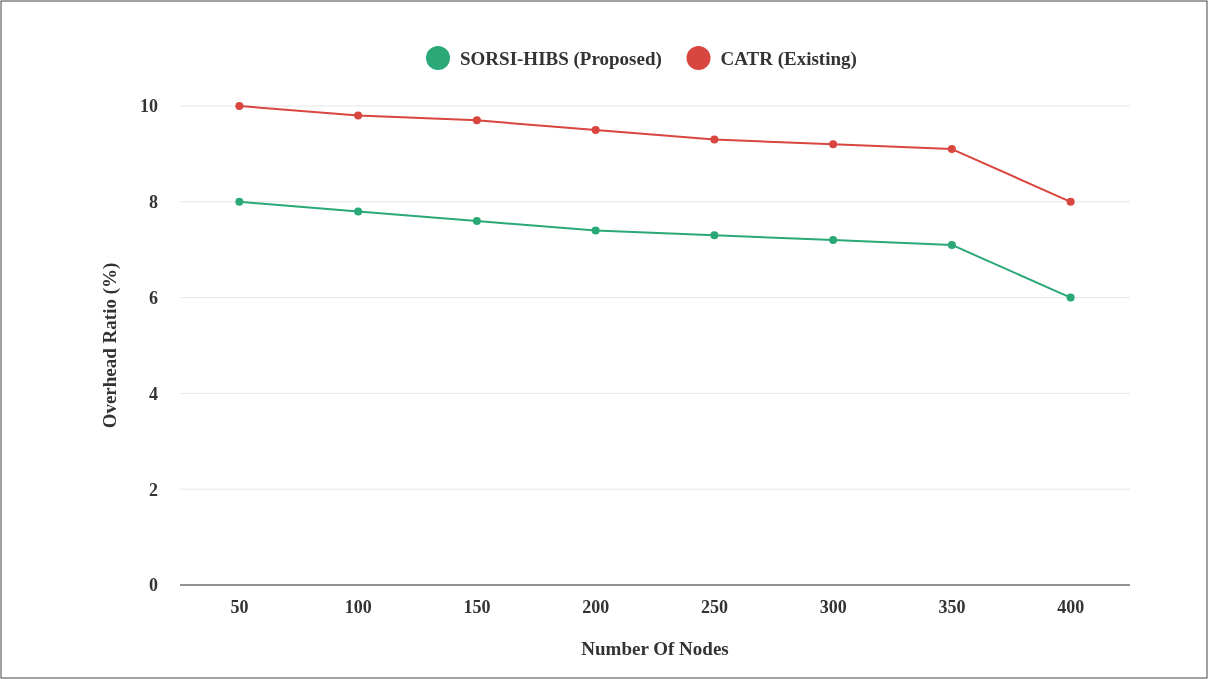 This screenshot has width=1208, height=679. I want to click on x-tick-label: 50, so click(239, 607).